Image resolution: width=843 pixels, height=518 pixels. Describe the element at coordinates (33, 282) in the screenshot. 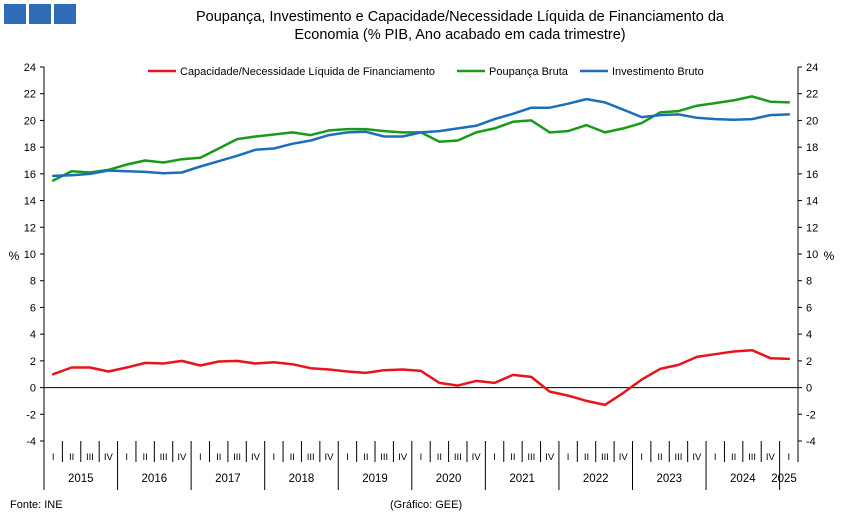

I see `y-tick-label-left: 8` at that location.